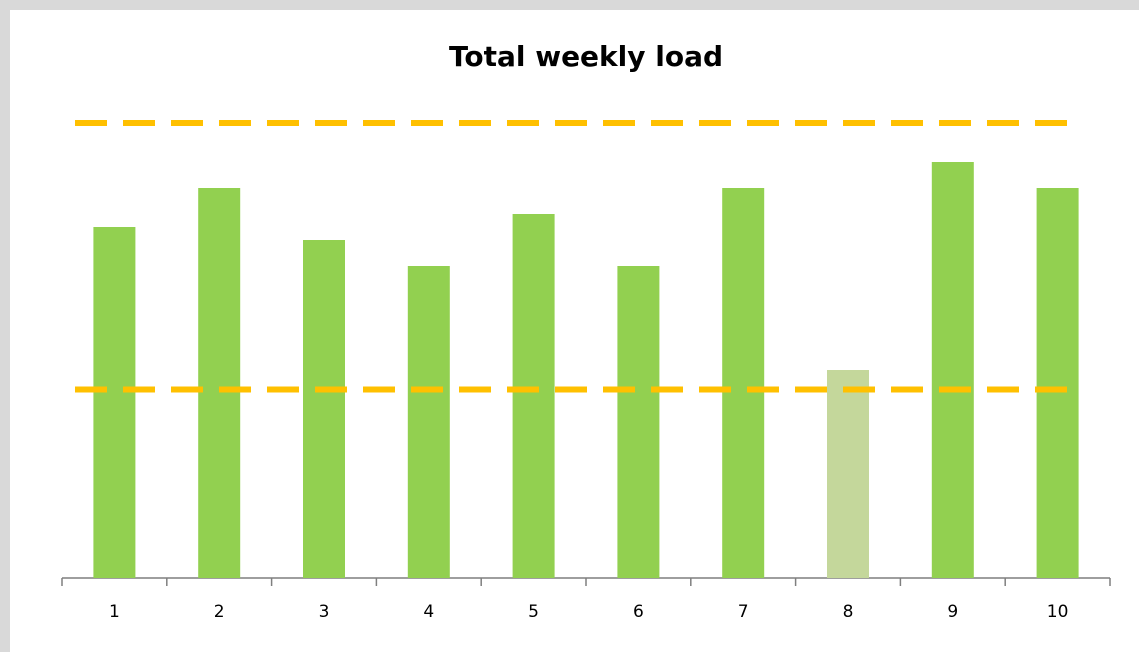  I want to click on x-tick-label: 2, so click(219, 612).